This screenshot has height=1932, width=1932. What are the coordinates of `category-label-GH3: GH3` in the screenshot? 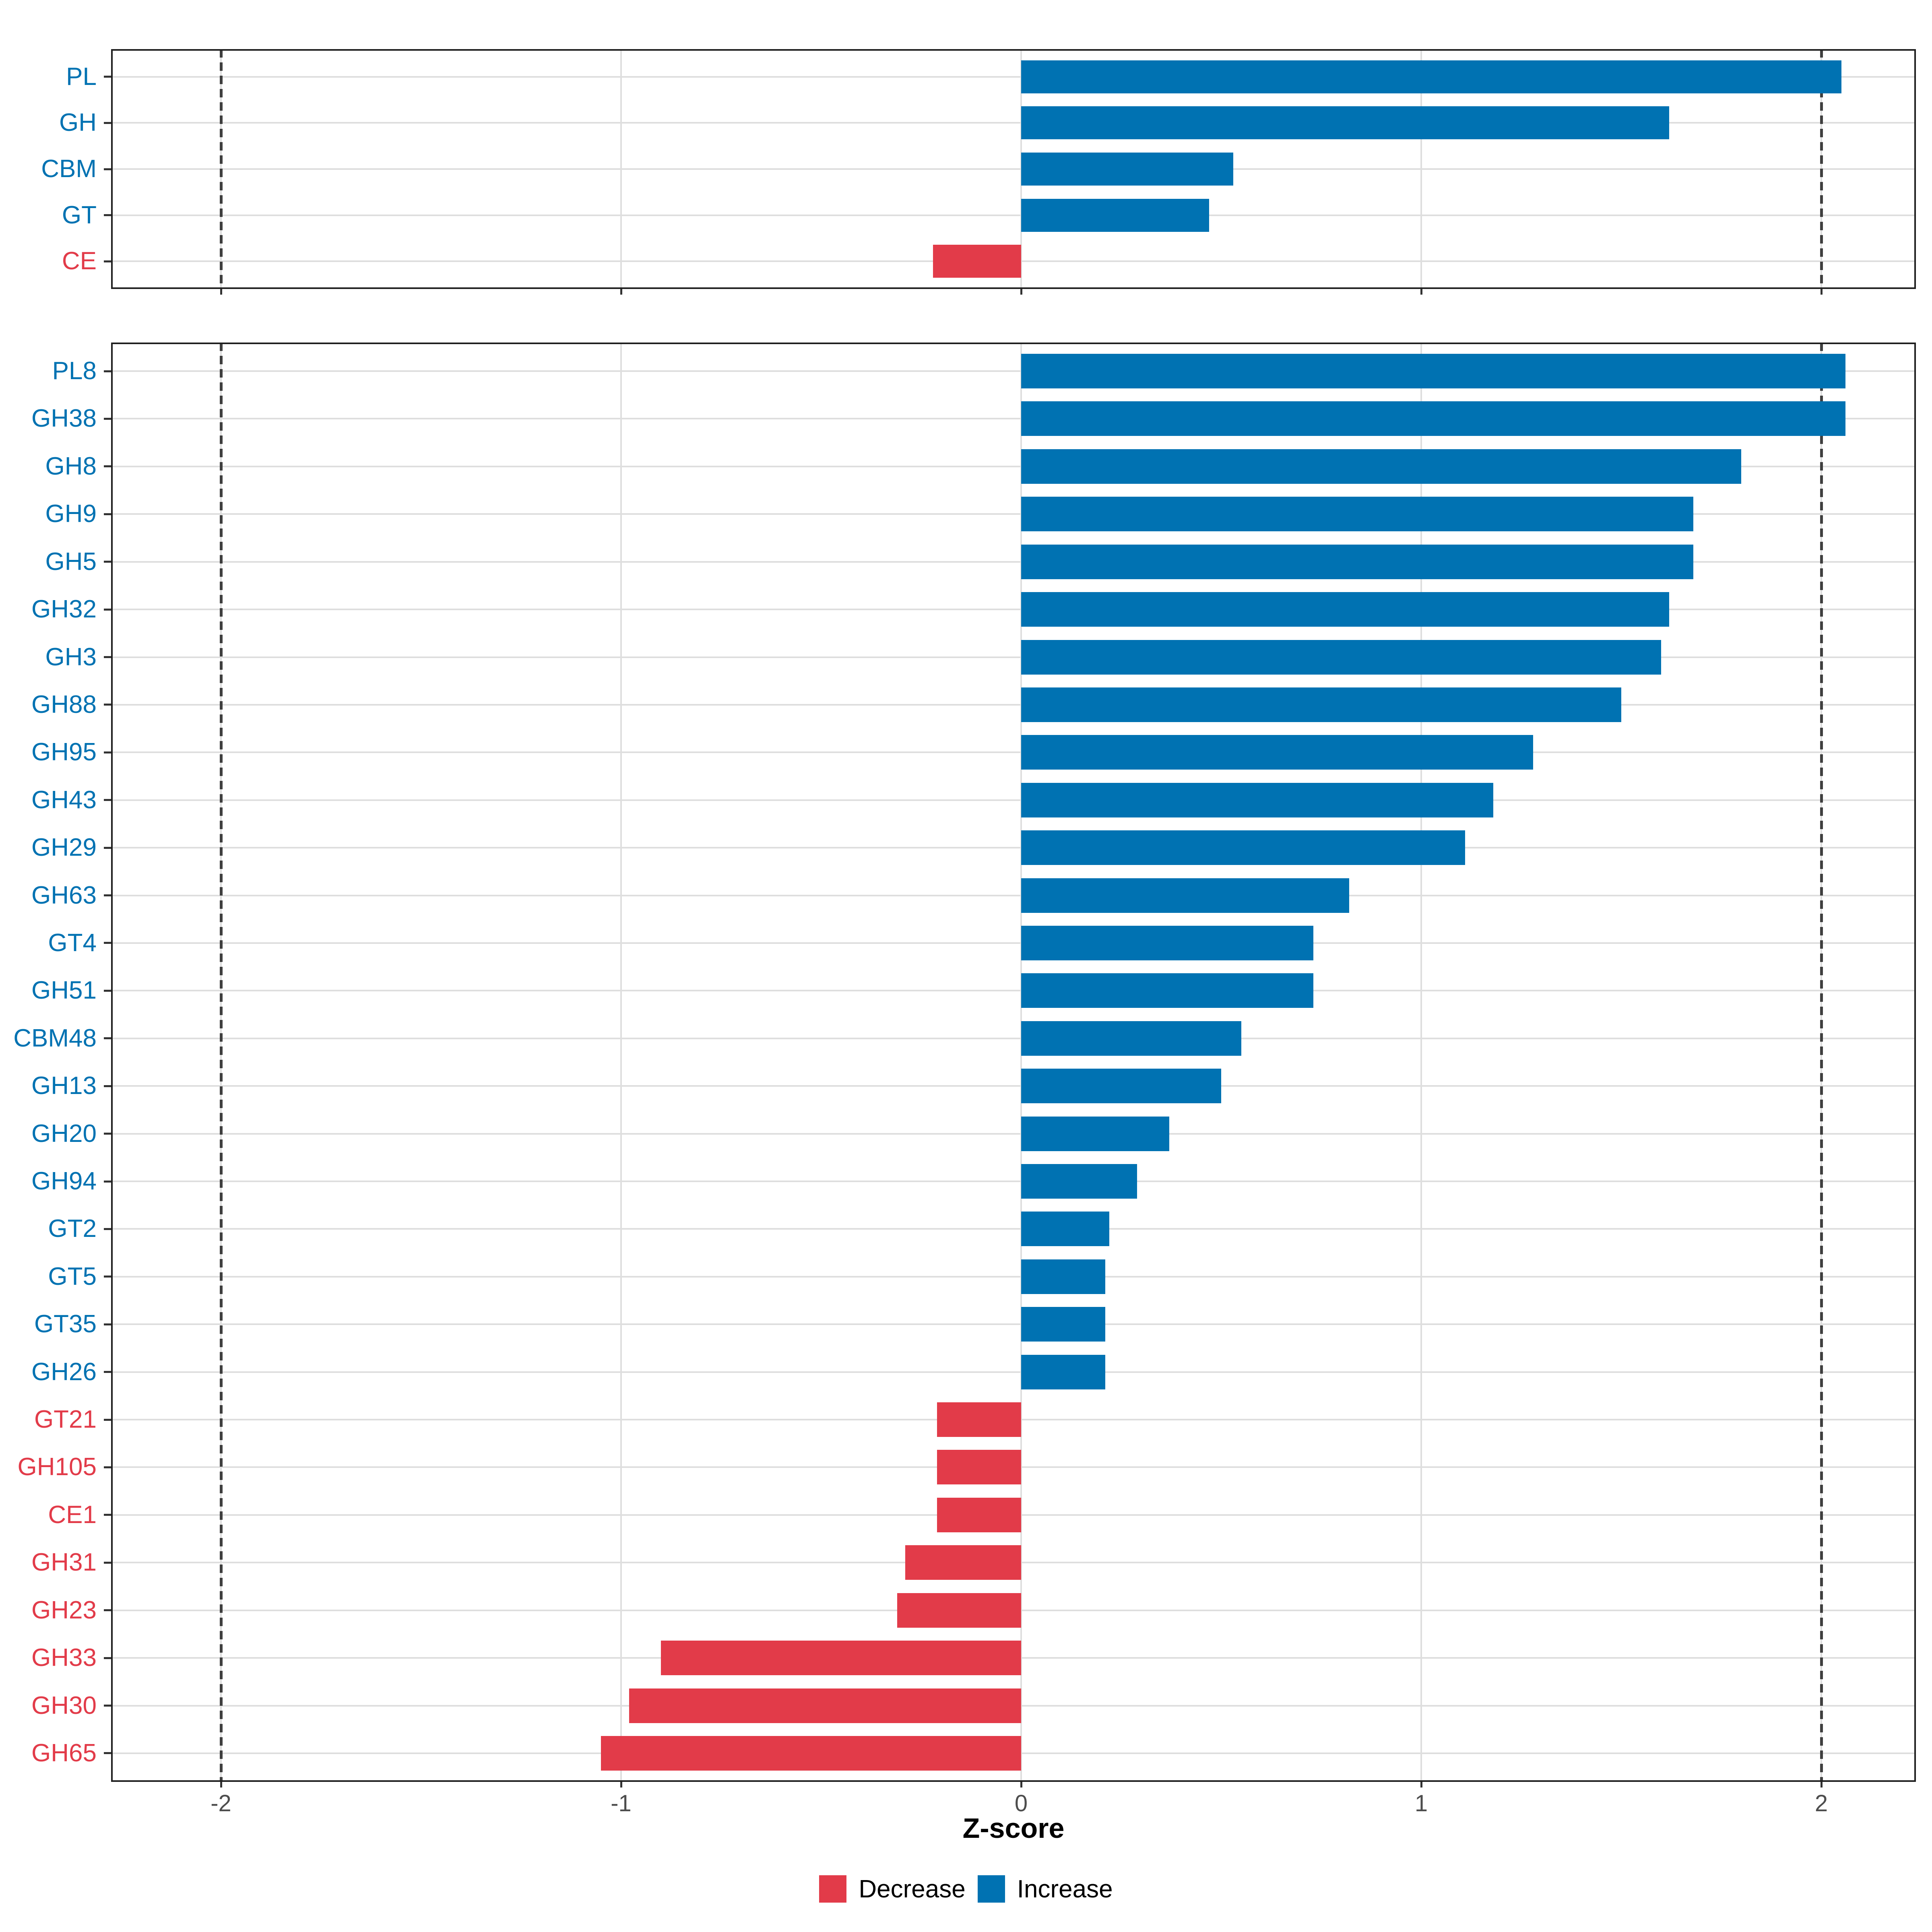 It's located at (71, 657).